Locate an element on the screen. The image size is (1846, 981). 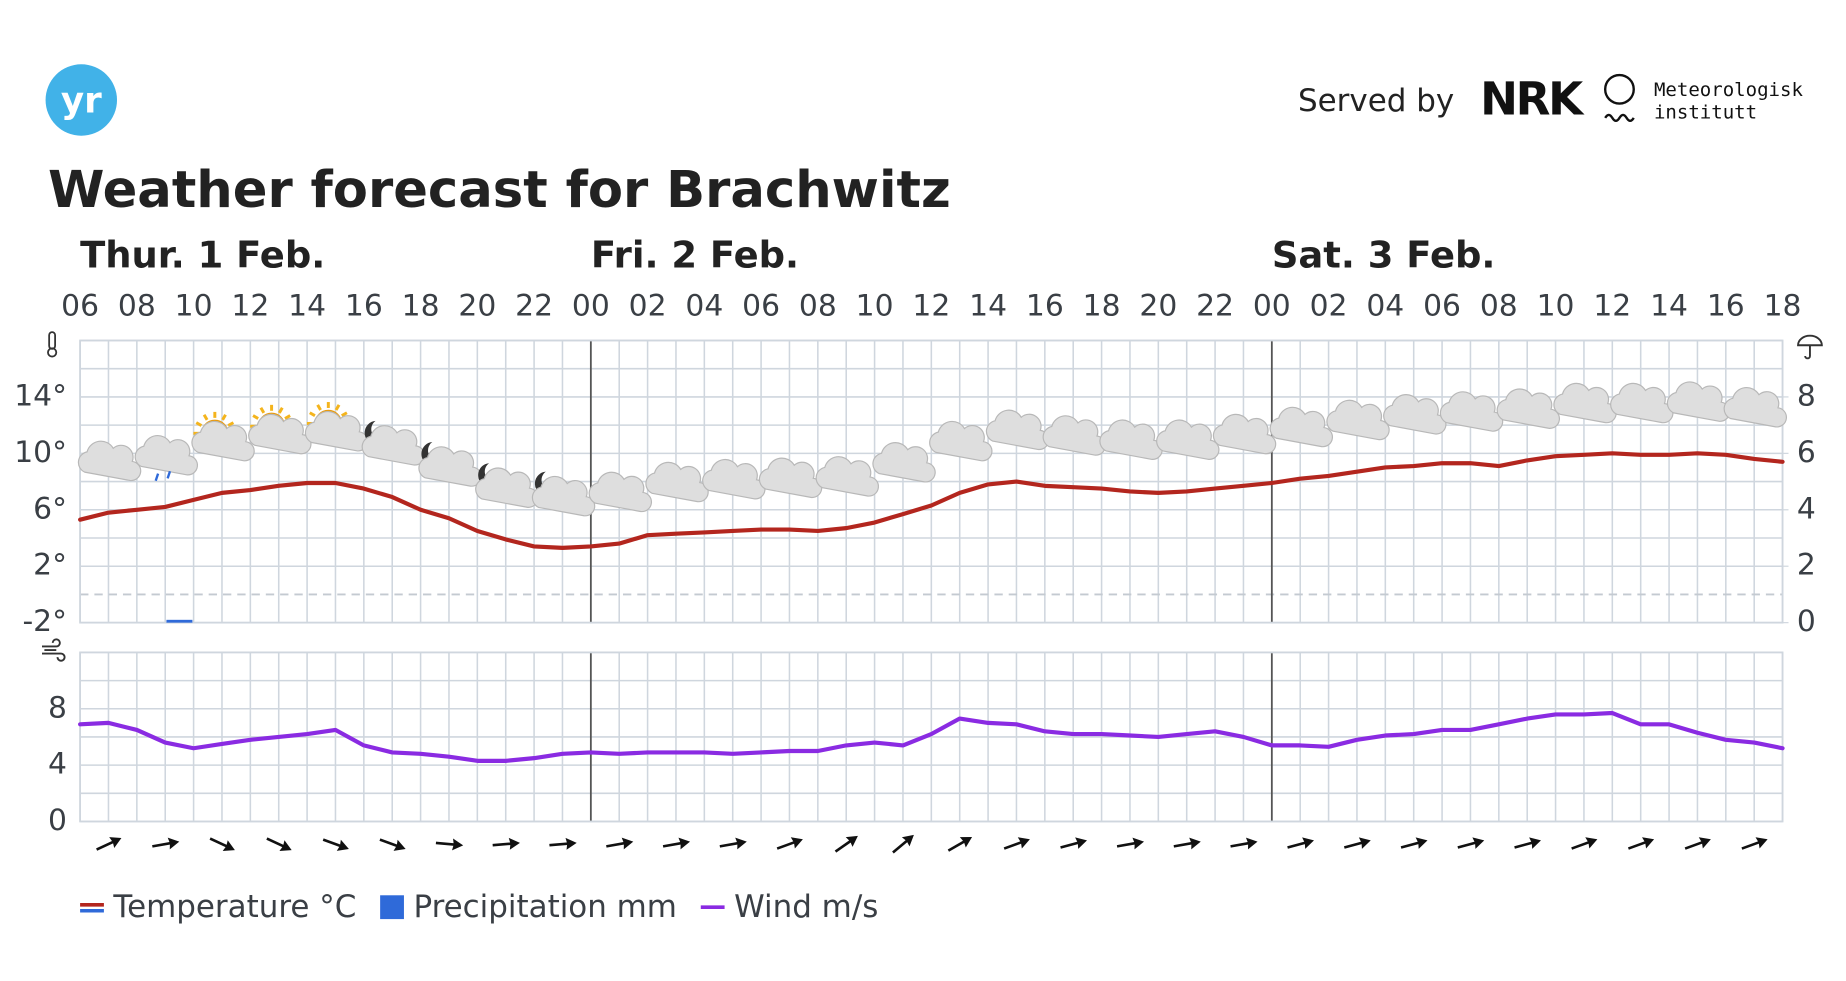
x-tick-label: 06 is located at coordinates (80, 306).